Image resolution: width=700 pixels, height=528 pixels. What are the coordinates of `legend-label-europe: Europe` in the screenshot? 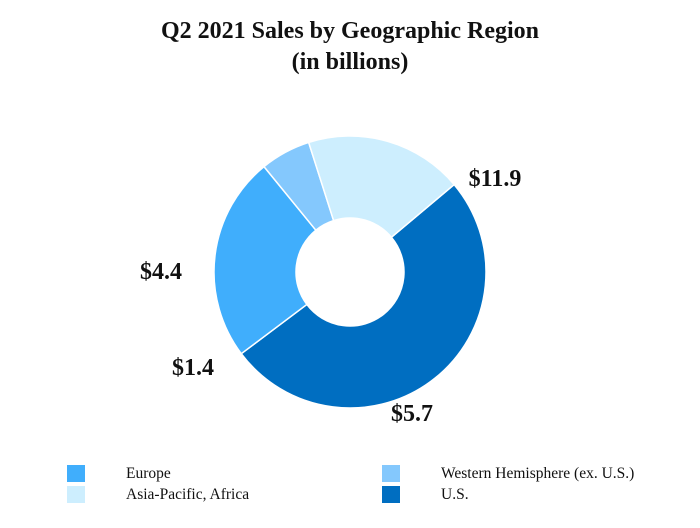 It's located at (148, 473).